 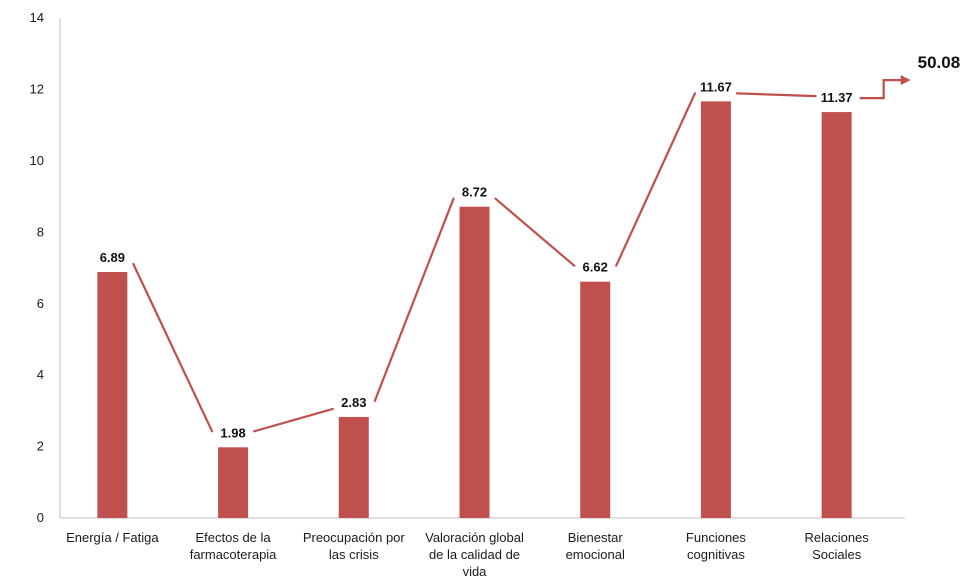 What do you see at coordinates (37, 17) in the screenshot?
I see `y-tick-label: 14` at bounding box center [37, 17].